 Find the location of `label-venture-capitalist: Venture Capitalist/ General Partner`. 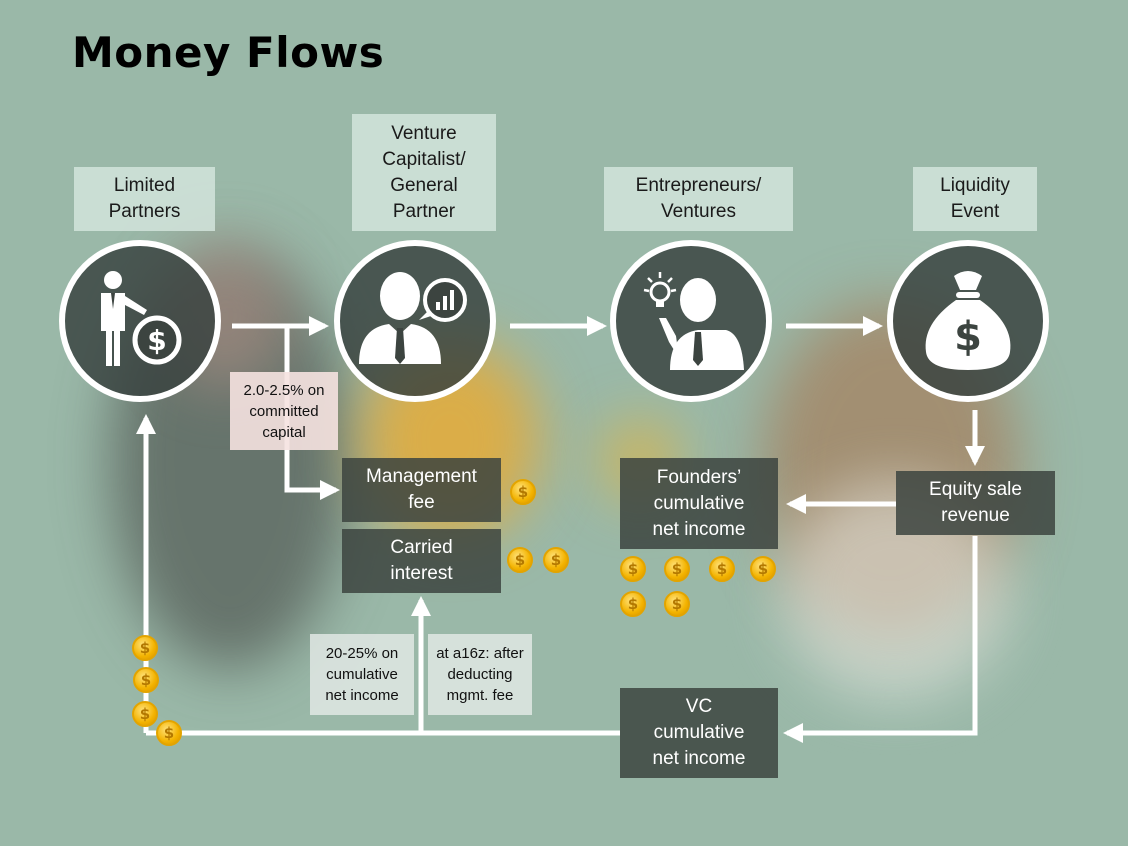

label-venture-capitalist: Venture Capitalist/ General Partner is located at coordinates (424, 172).